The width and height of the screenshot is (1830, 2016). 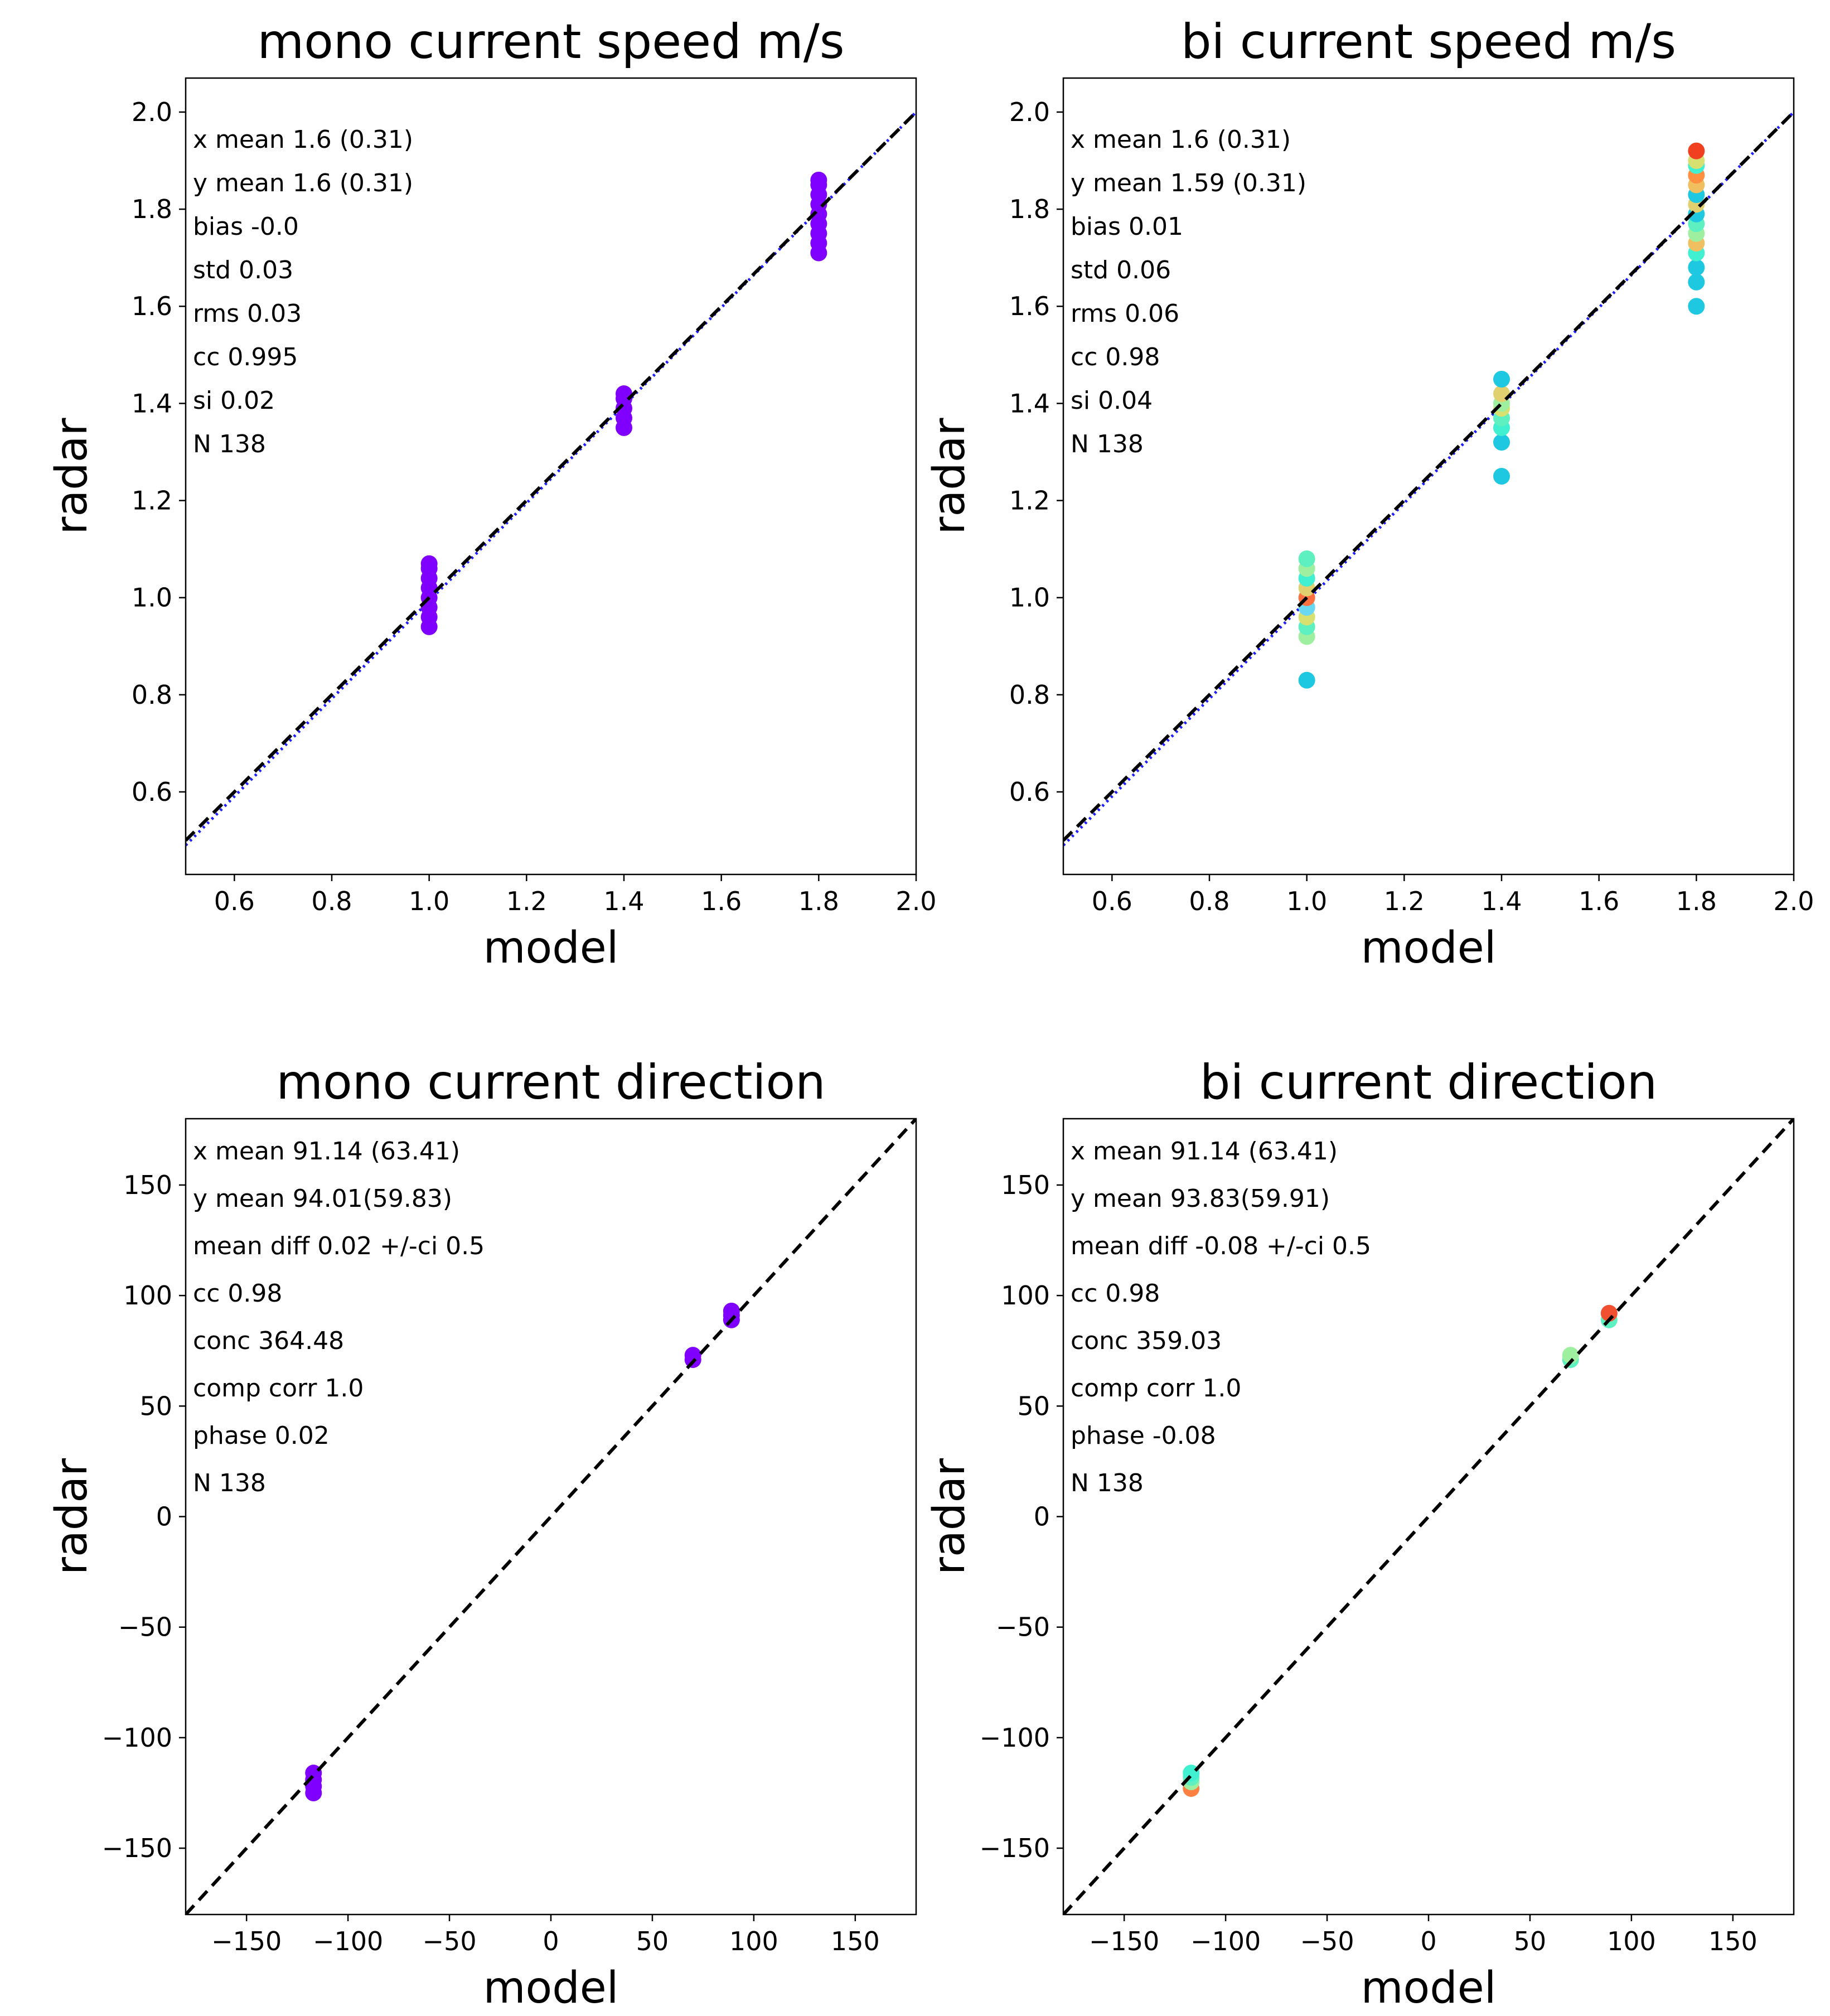 What do you see at coordinates (1428, 42) in the screenshot?
I see `chart-title: bi current speed m/s` at bounding box center [1428, 42].